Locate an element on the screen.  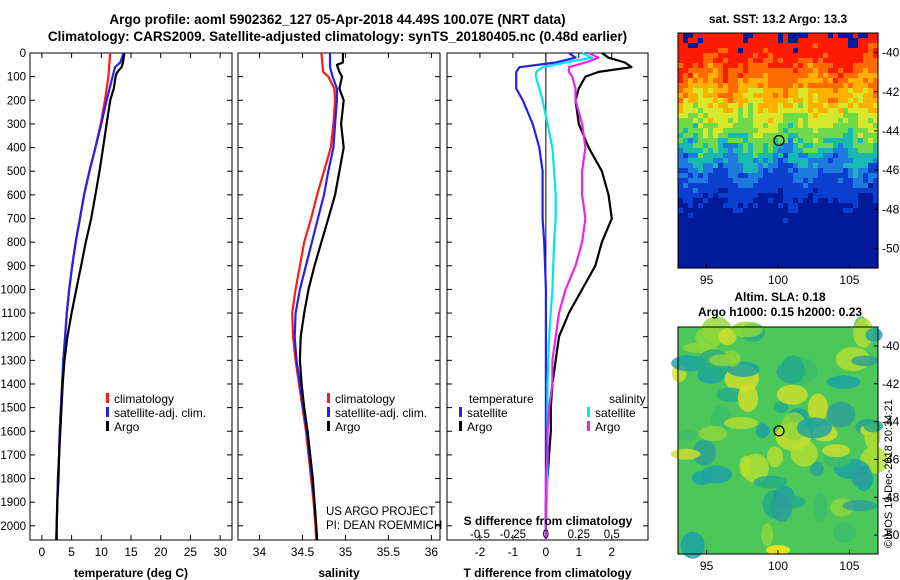
y-tick-label: 1700 is located at coordinates (13, 456).